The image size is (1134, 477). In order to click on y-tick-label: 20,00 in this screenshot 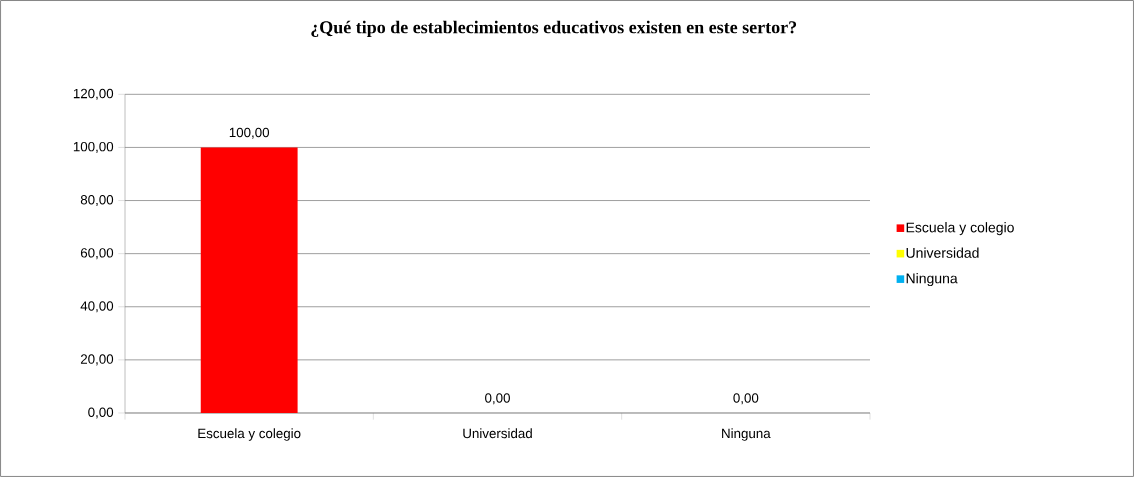, I will do `click(97, 360)`.